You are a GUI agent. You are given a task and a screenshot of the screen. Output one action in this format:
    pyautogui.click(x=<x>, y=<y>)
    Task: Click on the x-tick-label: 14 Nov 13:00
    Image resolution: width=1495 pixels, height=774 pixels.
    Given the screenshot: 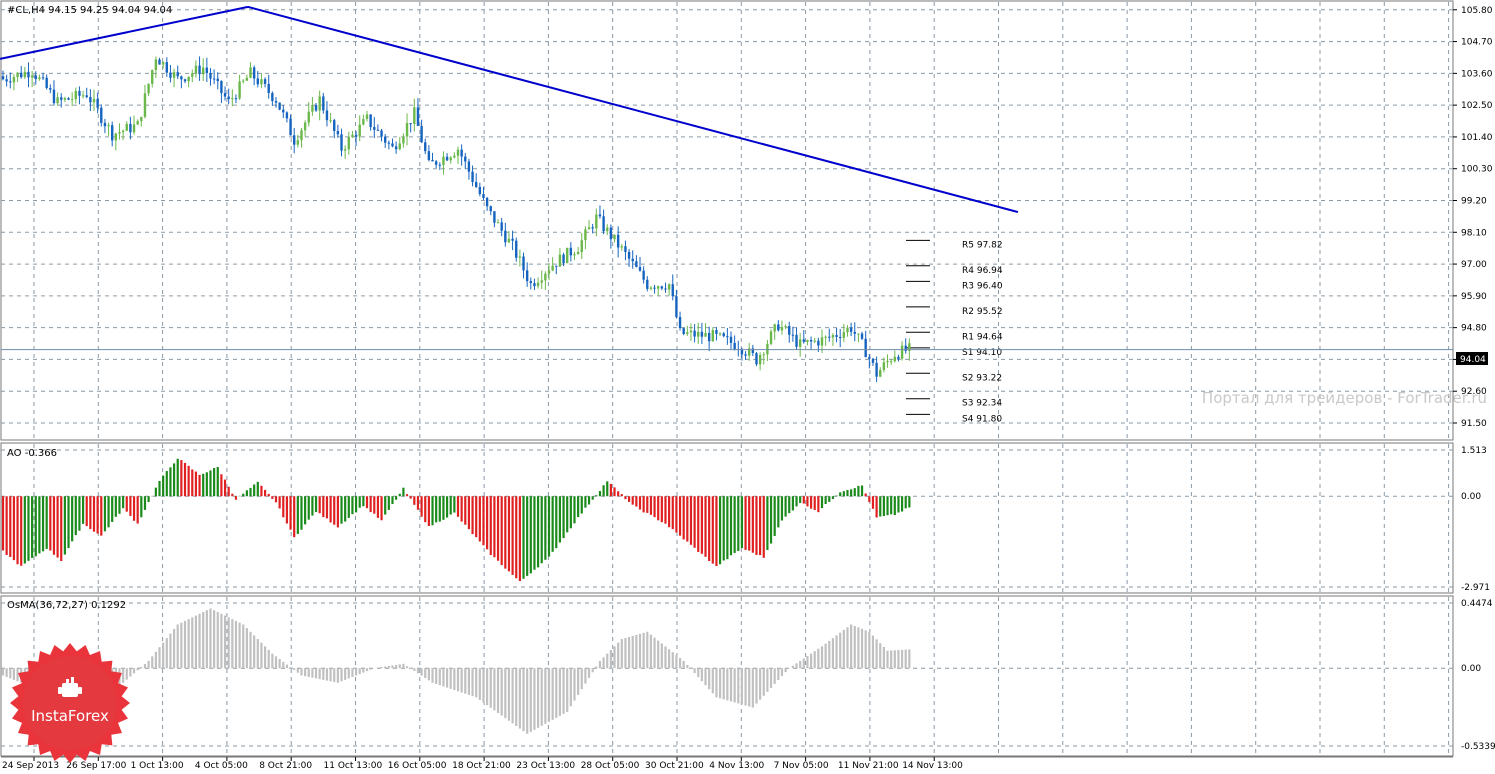 What is the action you would take?
    pyautogui.click(x=932, y=766)
    